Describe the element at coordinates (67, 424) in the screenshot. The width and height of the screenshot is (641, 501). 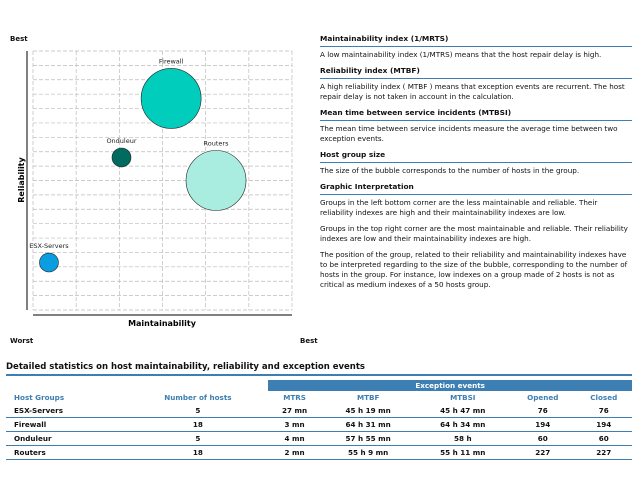
I see `table-cell: Firewall` at that location.